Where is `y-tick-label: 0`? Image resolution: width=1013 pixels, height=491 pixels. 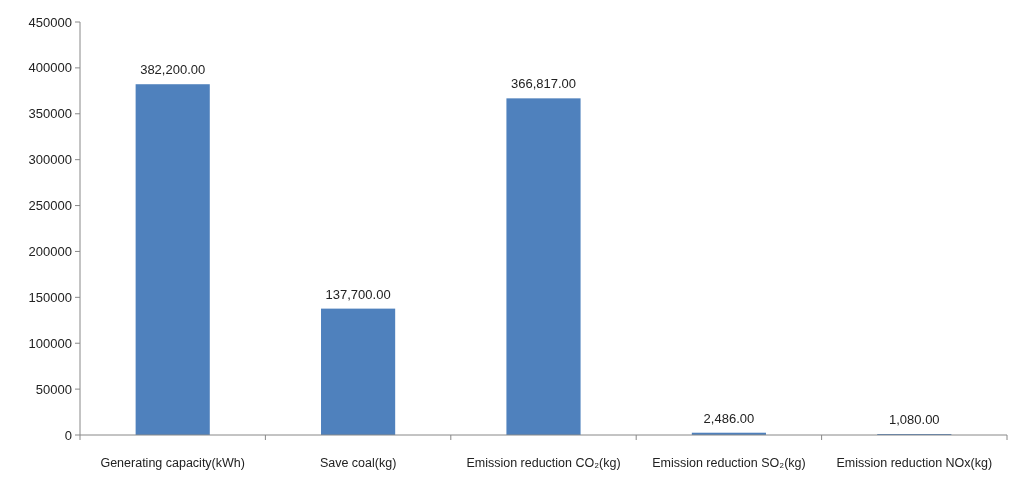
y-tick-label: 0 is located at coordinates (68, 435).